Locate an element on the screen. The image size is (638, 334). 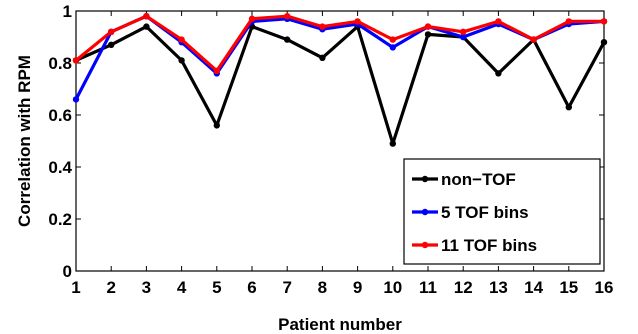
x-tick-label: 12 is located at coordinates (463, 287).